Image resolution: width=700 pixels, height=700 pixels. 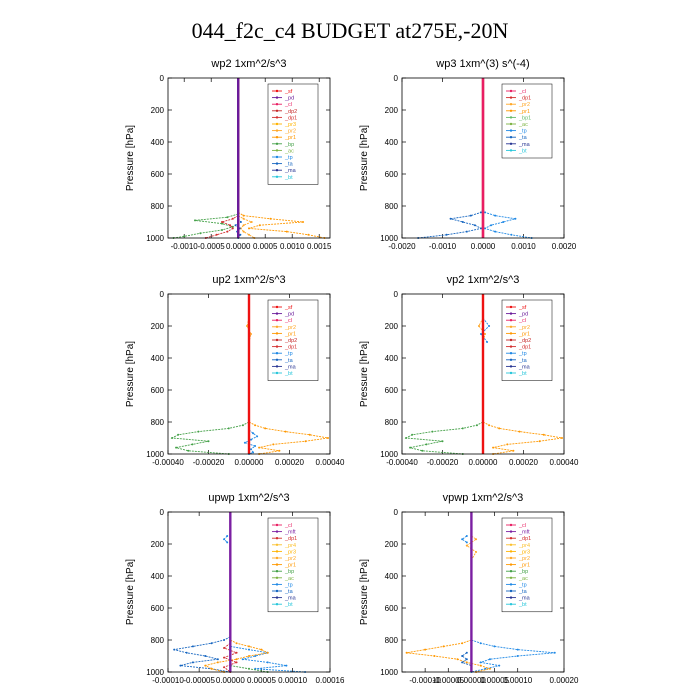 What do you see at coordinates (158, 326) in the screenshot?
I see `y-tick-label: 200` at bounding box center [158, 326].